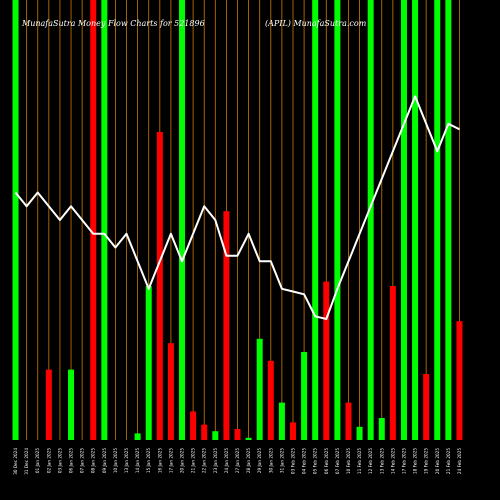 Image resolution: width=500 pixels, height=500 pixels. I want to click on x-tick-label: 24 Feb 2025, so click(459, 461).